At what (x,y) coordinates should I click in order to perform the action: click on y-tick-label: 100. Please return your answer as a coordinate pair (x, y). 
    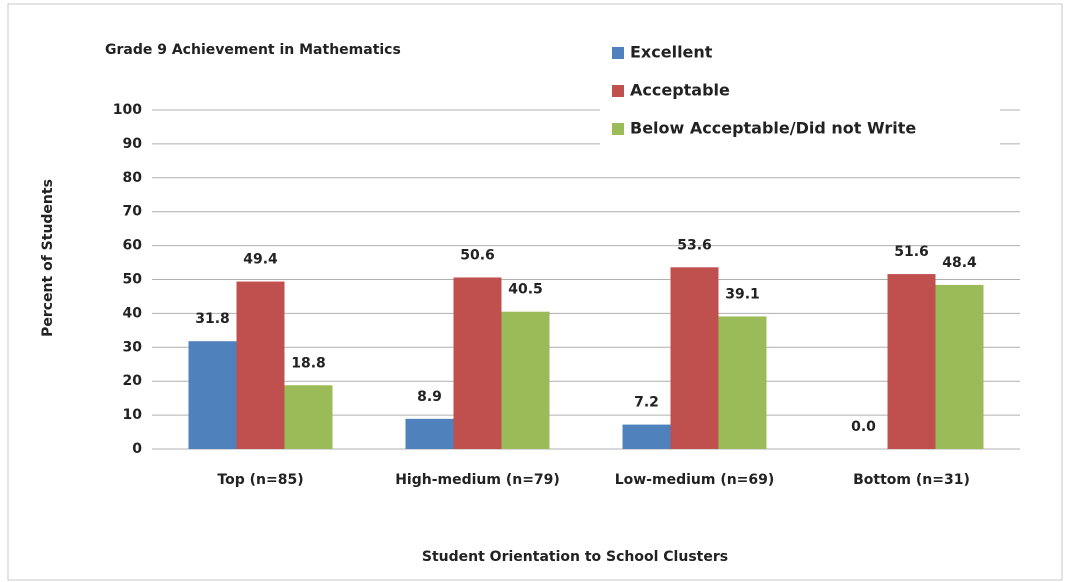
    Looking at the image, I should click on (127, 110).